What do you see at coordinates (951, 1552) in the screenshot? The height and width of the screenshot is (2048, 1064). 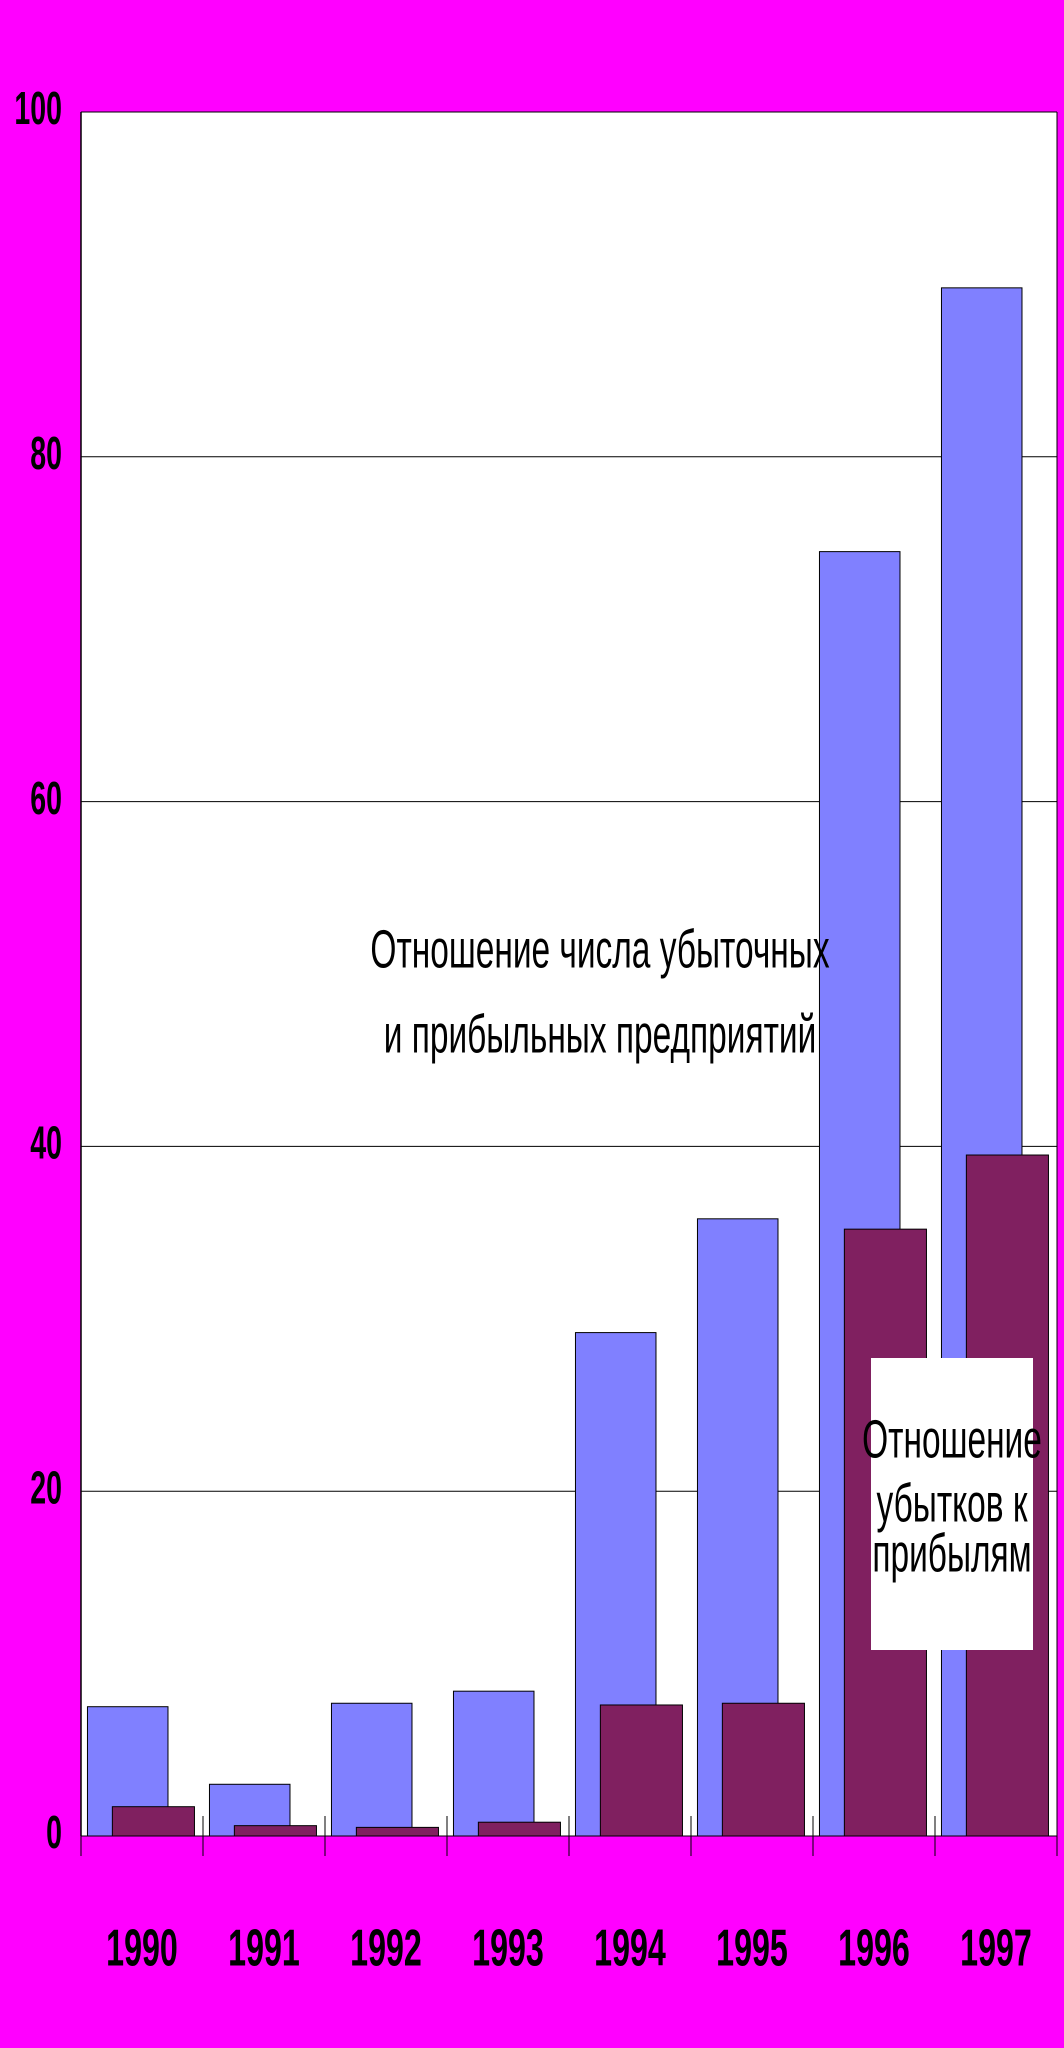 I see `annotation: прибылям` at bounding box center [951, 1552].